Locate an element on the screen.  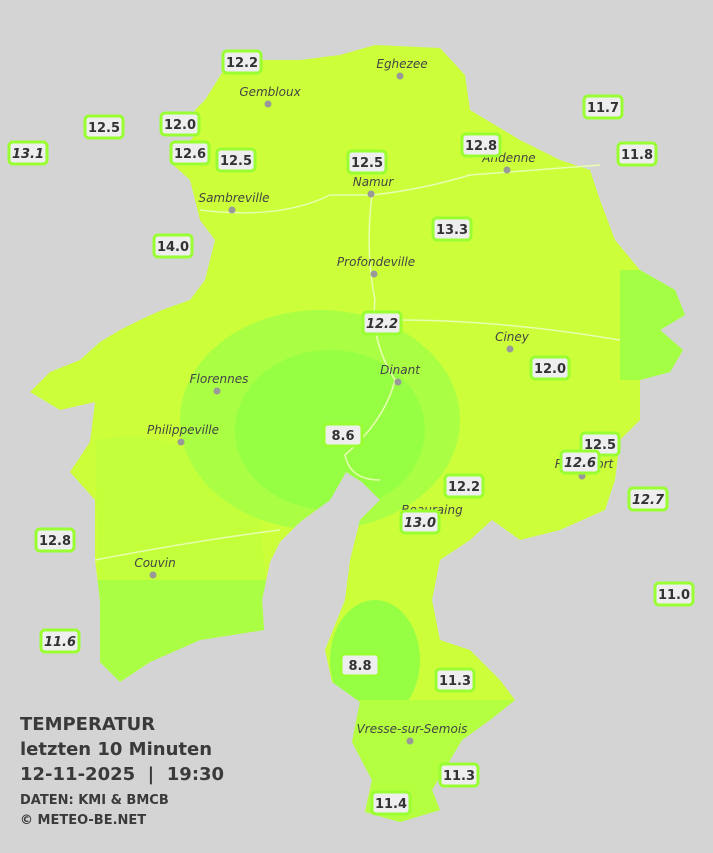
station: 11.7 is located at coordinates (603, 107).